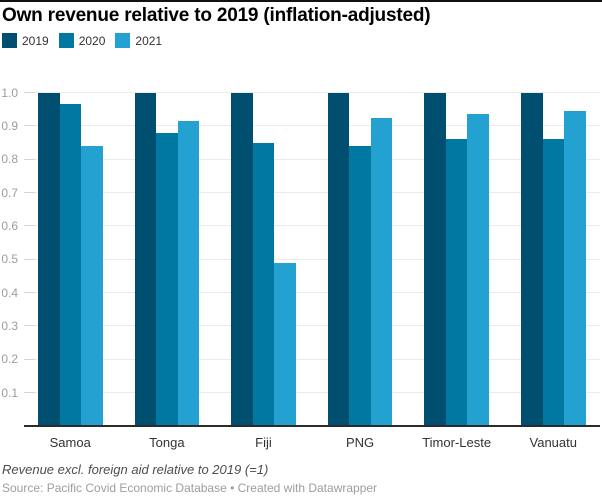  I want to click on legend-label-2020: 2020, so click(92, 40).